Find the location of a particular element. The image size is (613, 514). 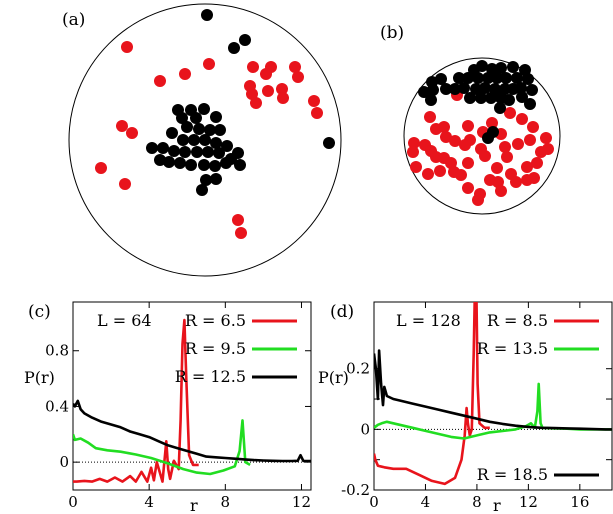

panel-d-x-tick-label: 8 is located at coordinates (477, 502).